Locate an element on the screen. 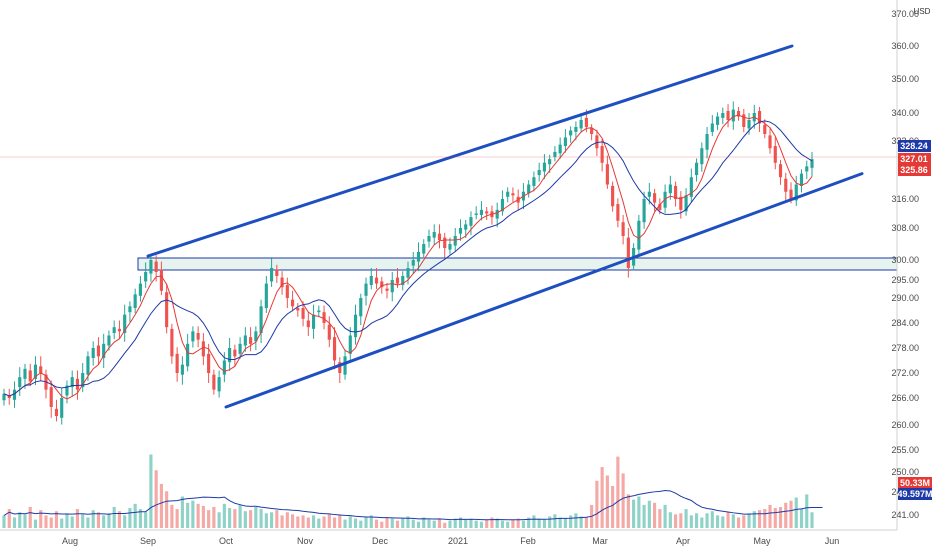 This screenshot has height=550, width=932. y-tick-label: 290.00 is located at coordinates (905, 298).